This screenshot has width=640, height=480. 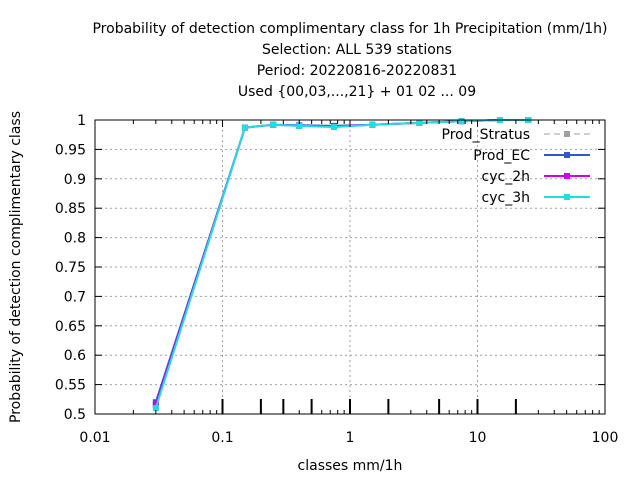 I want to click on title-line-2: Selection: ALL 539 stations, so click(x=357, y=50).